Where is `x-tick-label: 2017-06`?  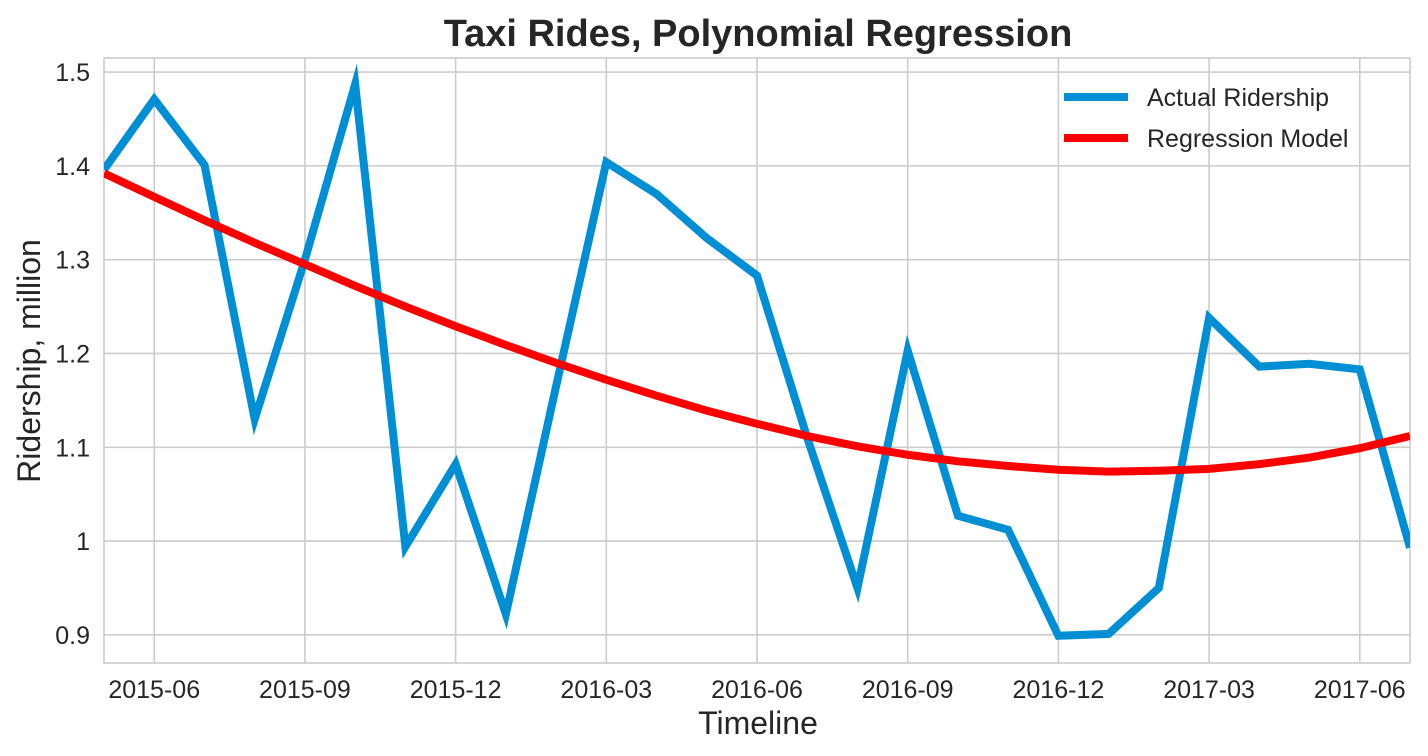 x-tick-label: 2017-06 is located at coordinates (1360, 690).